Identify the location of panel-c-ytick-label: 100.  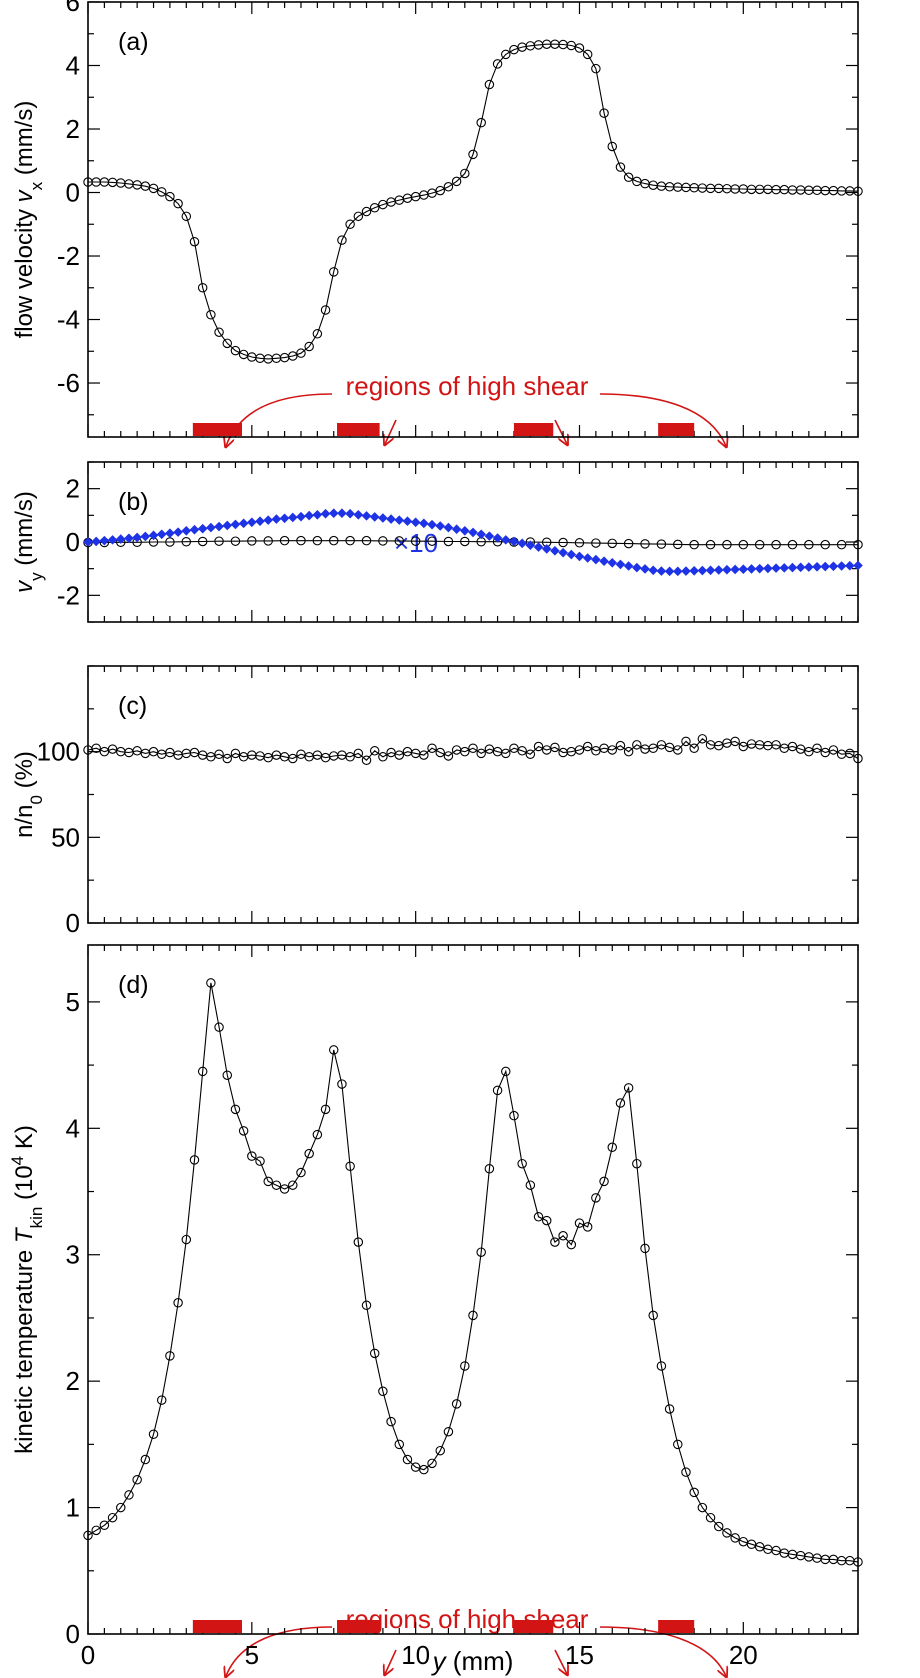
(58, 752).